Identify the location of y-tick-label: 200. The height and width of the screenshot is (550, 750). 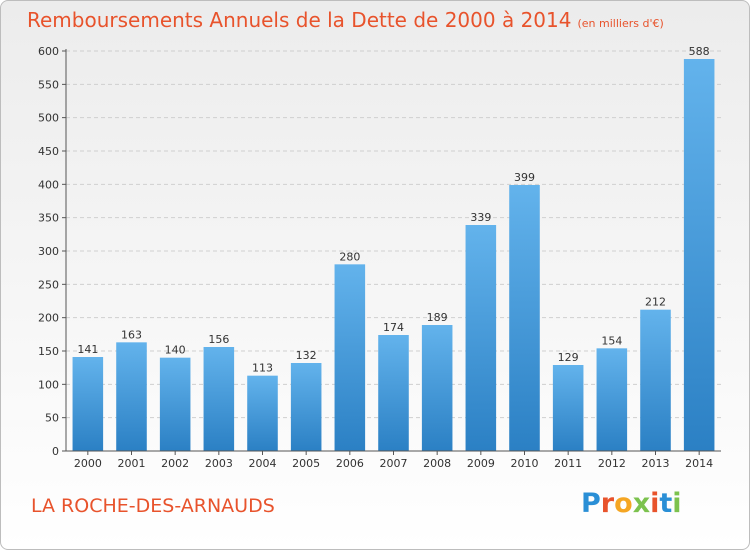
(48, 318).